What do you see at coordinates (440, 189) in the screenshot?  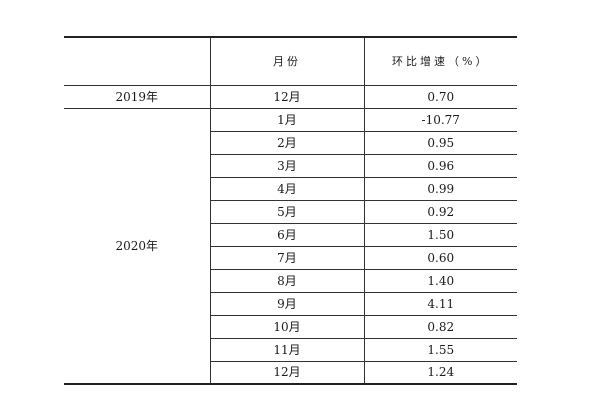 I see `rate-cell: 0.99` at bounding box center [440, 189].